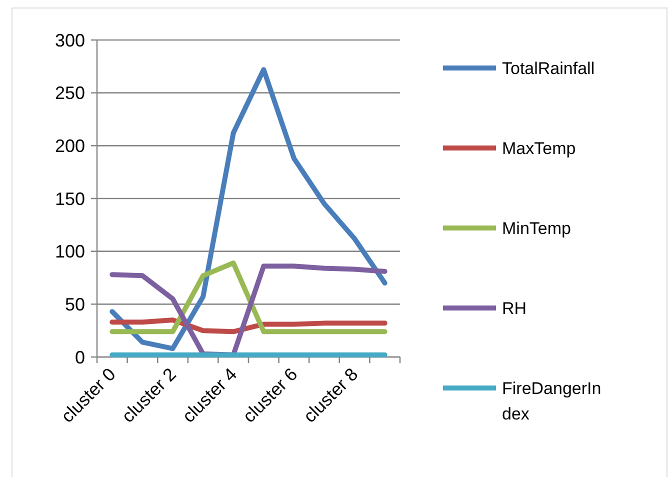 The height and width of the screenshot is (477, 671). I want to click on y-tick-label: 100, so click(69, 252).